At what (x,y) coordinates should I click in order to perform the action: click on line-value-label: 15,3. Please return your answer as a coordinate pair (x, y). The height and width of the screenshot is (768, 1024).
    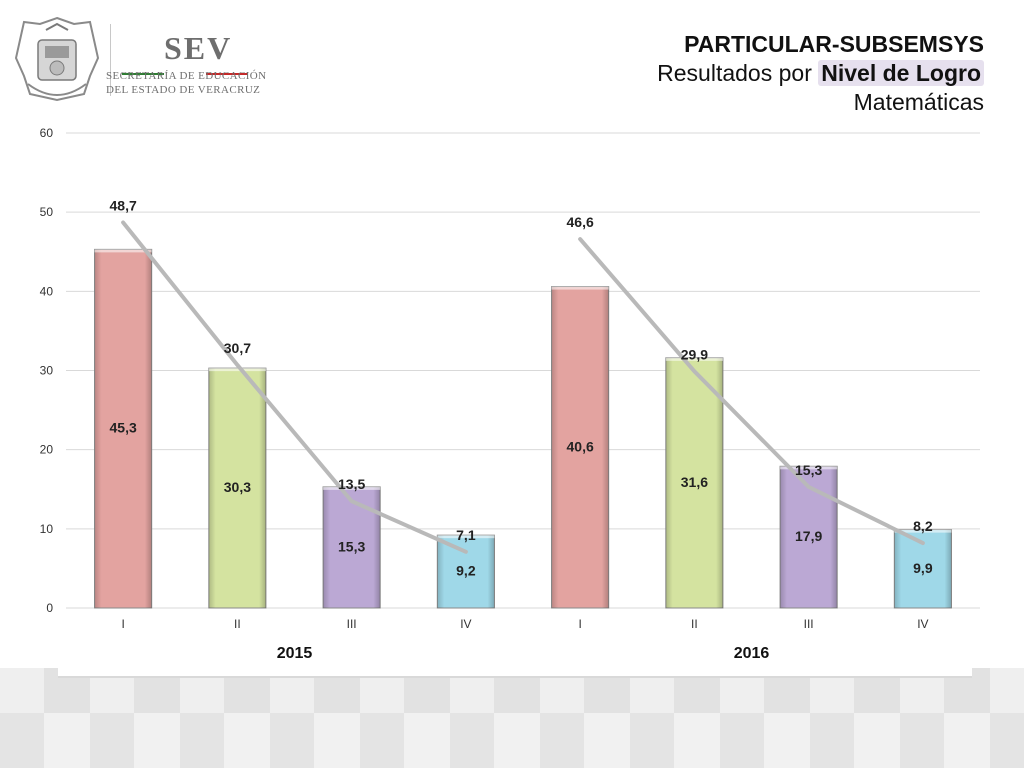
    Looking at the image, I should click on (808, 470).